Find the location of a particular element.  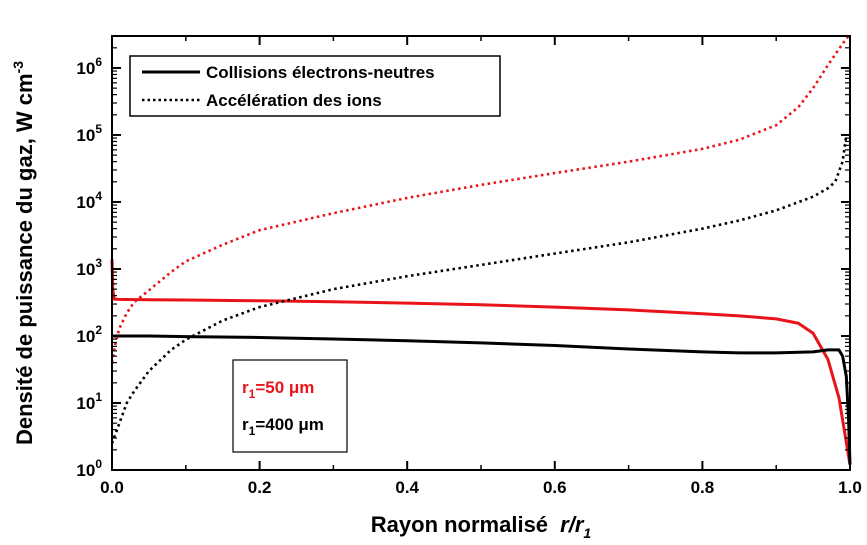

annotation-r50: r1=50 μm is located at coordinates (278, 389).